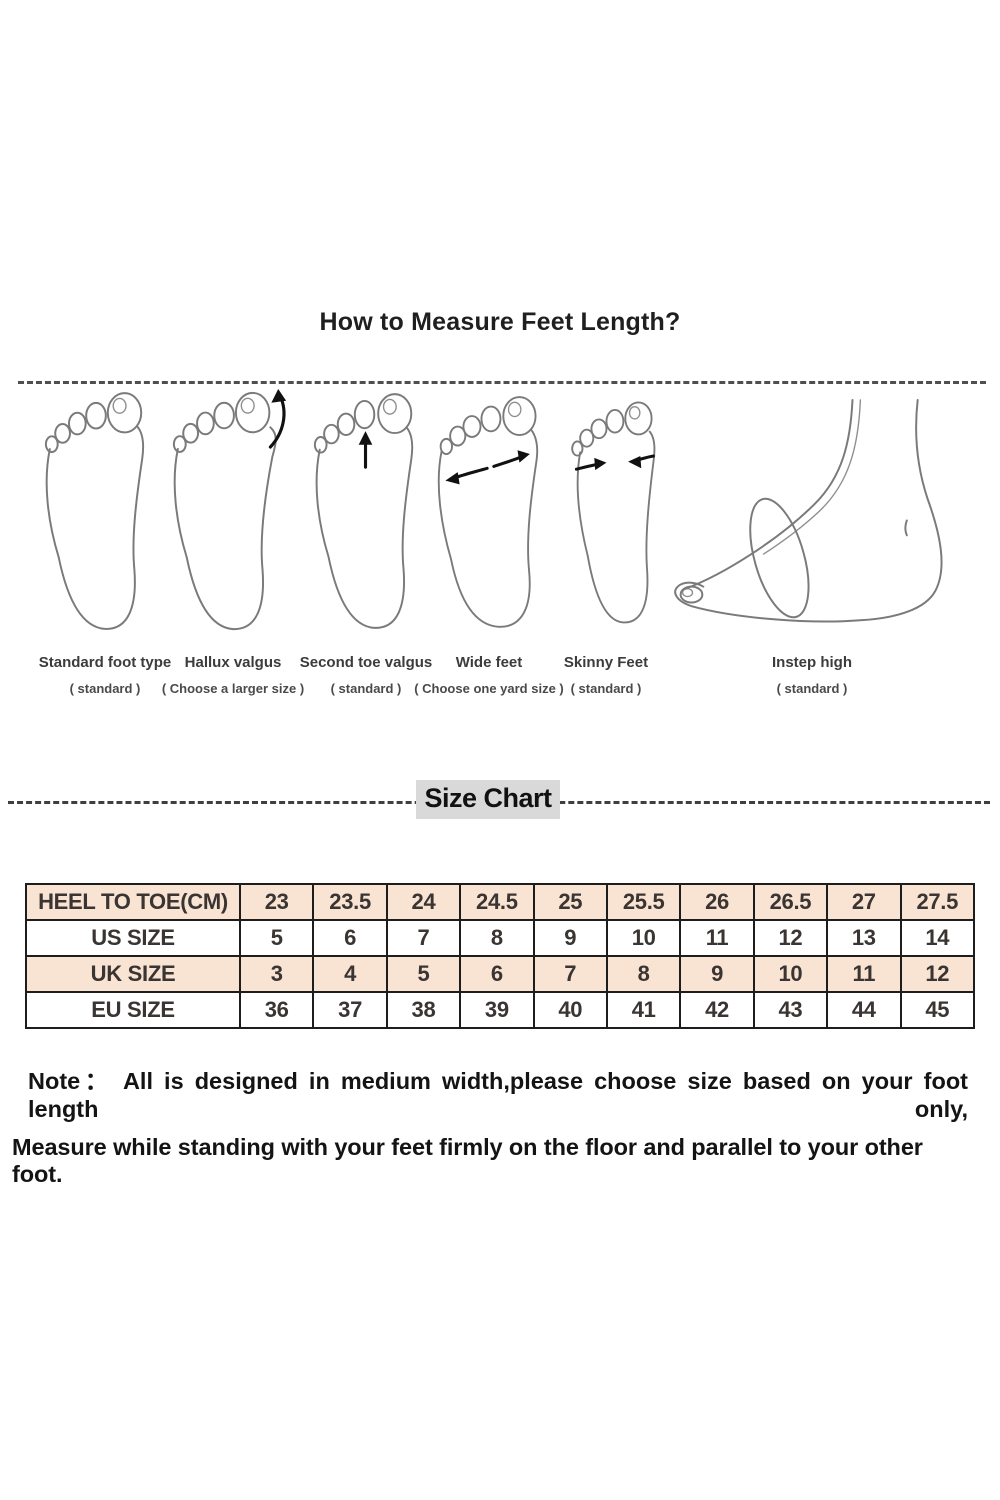 Image resolution: width=1000 pixels, height=1500 pixels. What do you see at coordinates (276, 974) in the screenshot?
I see `table-cell: 3` at bounding box center [276, 974].